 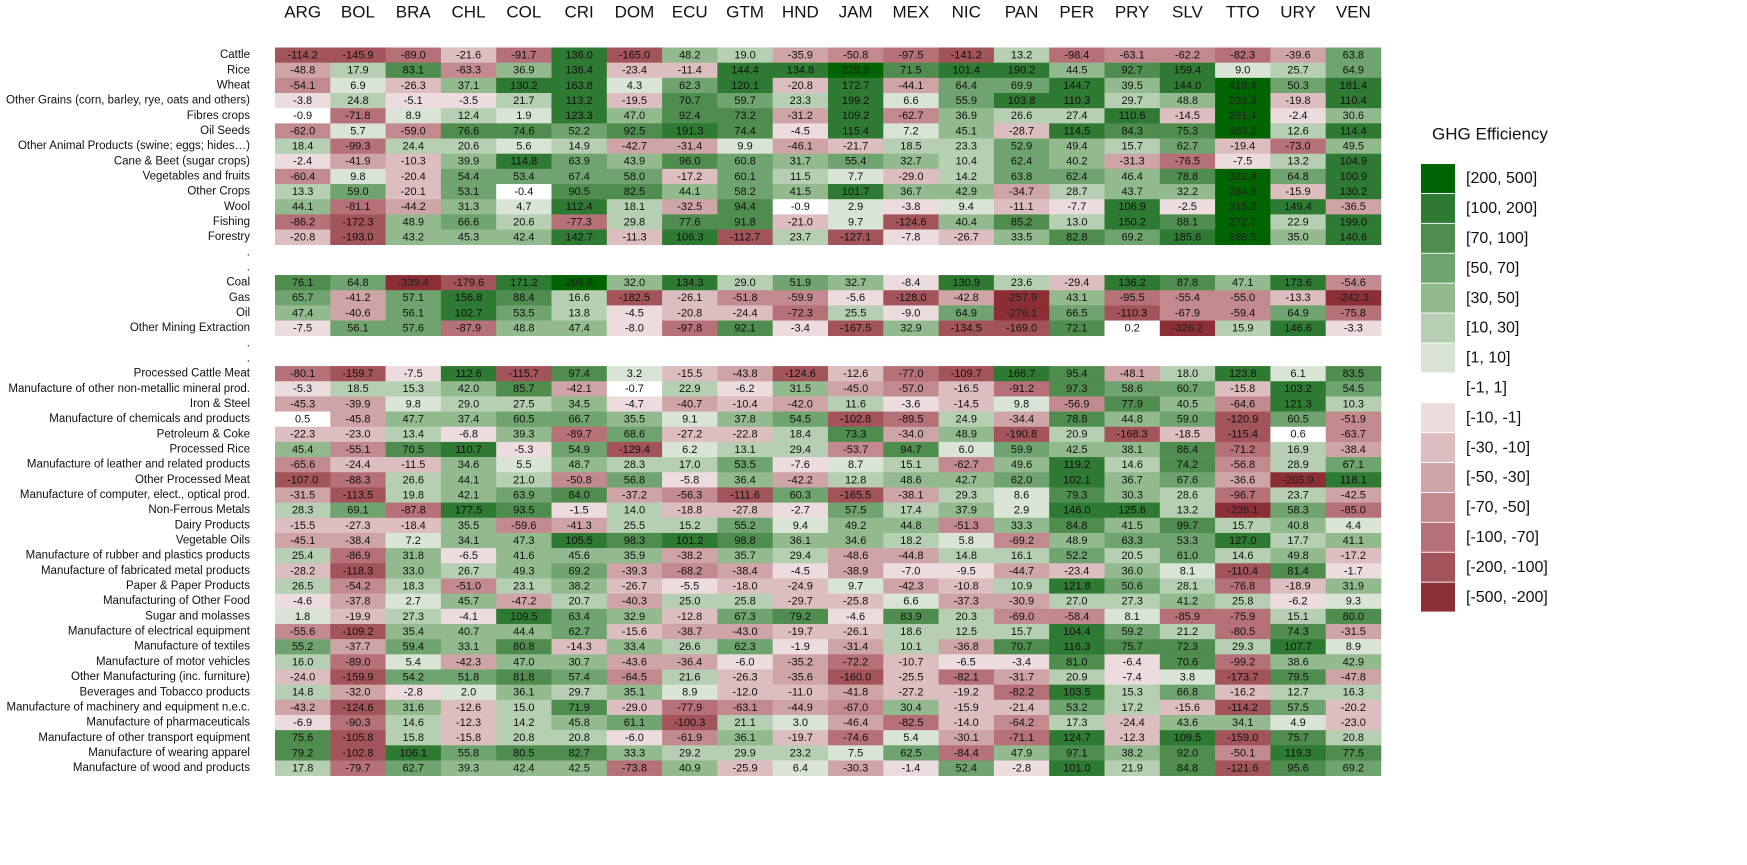 I want to click on cell-label: -31.2, so click(x=800, y=116).